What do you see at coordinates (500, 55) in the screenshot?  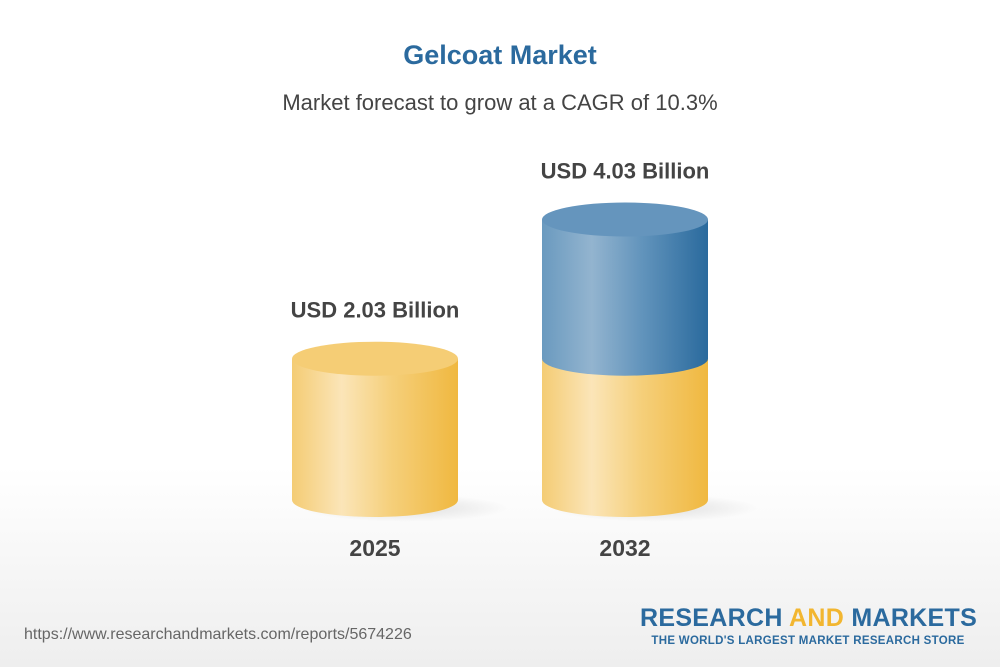 I see `chart-title: Gelcoat Market` at bounding box center [500, 55].